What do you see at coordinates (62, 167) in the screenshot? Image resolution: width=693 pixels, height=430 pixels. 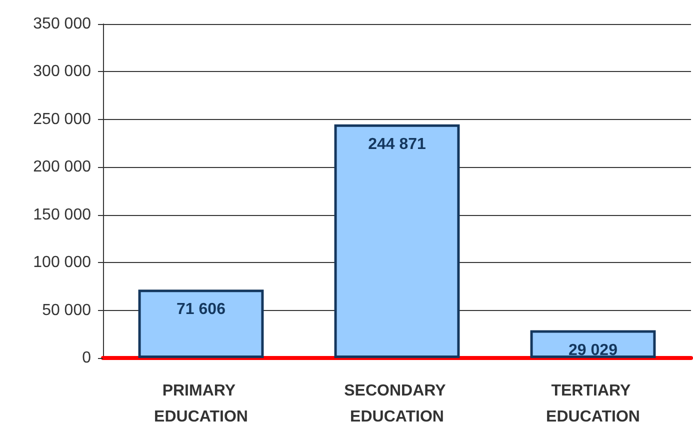 I see `y-tick-label: 200 000` at bounding box center [62, 167].